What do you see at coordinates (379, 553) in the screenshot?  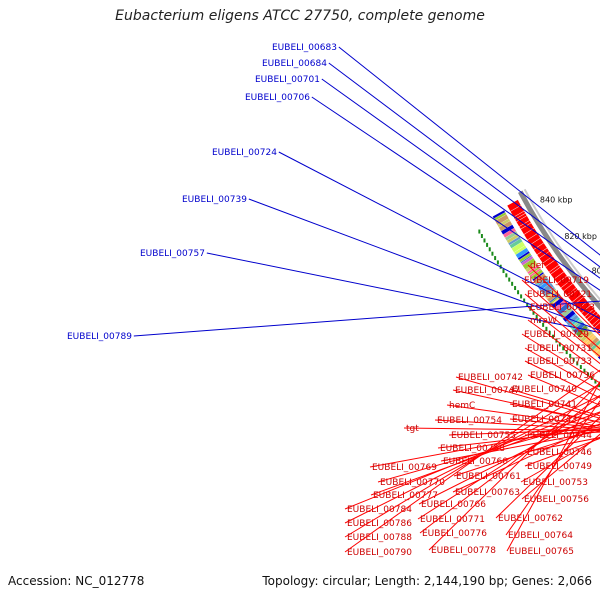 I see `right-gene-label: EUBELI_00790` at bounding box center [379, 553].